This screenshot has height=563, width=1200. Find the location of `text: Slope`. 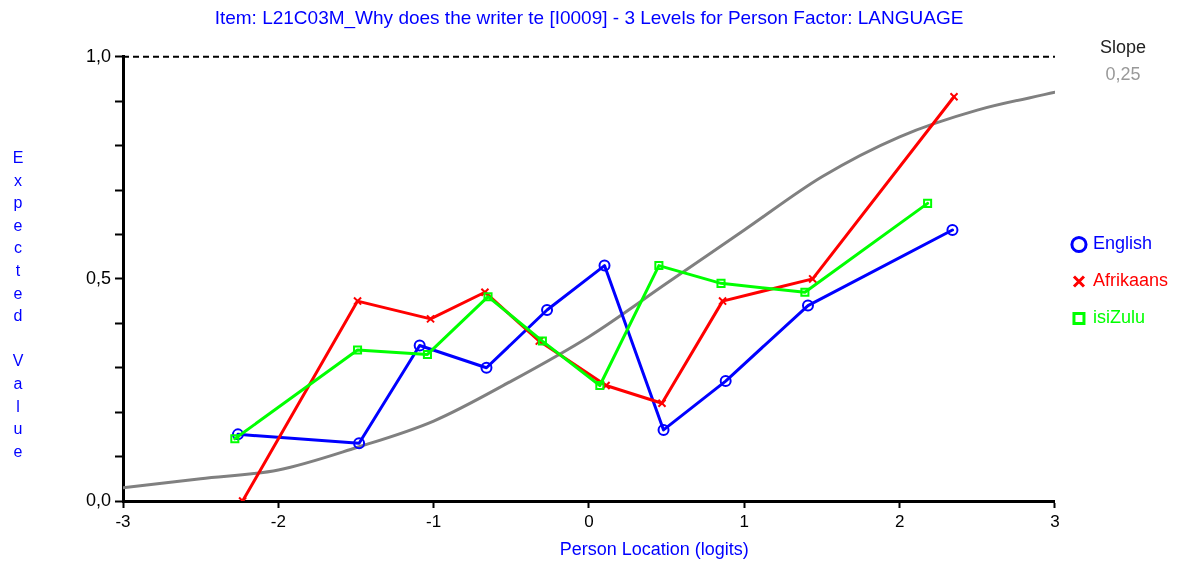

text: Slope is located at coordinates (1122, 46).